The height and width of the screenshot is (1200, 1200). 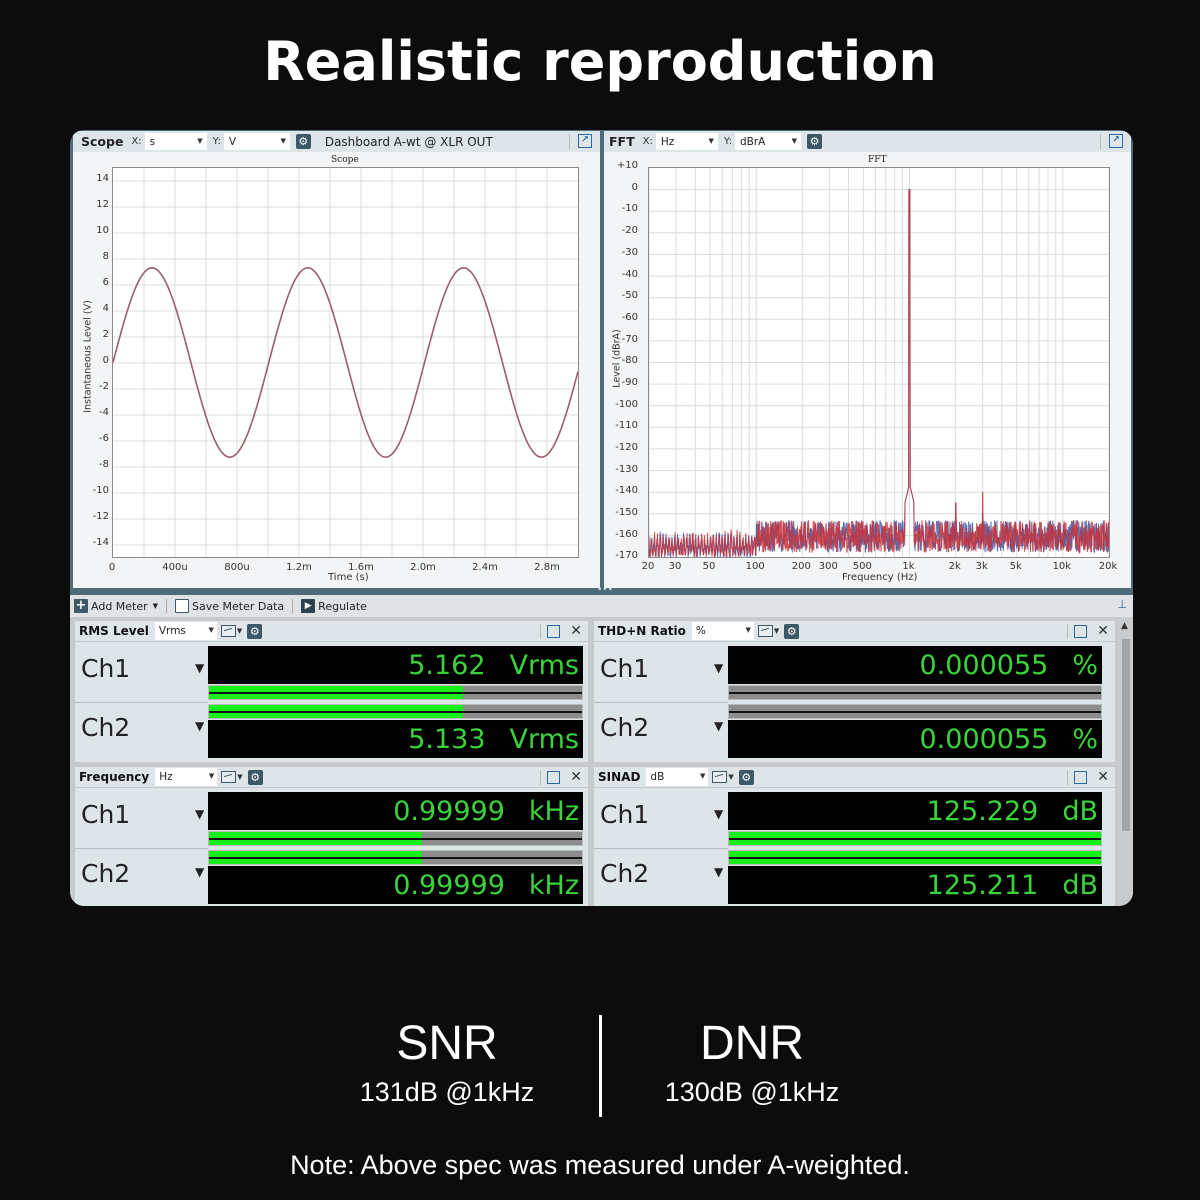 I want to click on dashboard-caption: Dashboard A-wt @ XLR OUT, so click(x=408, y=141).